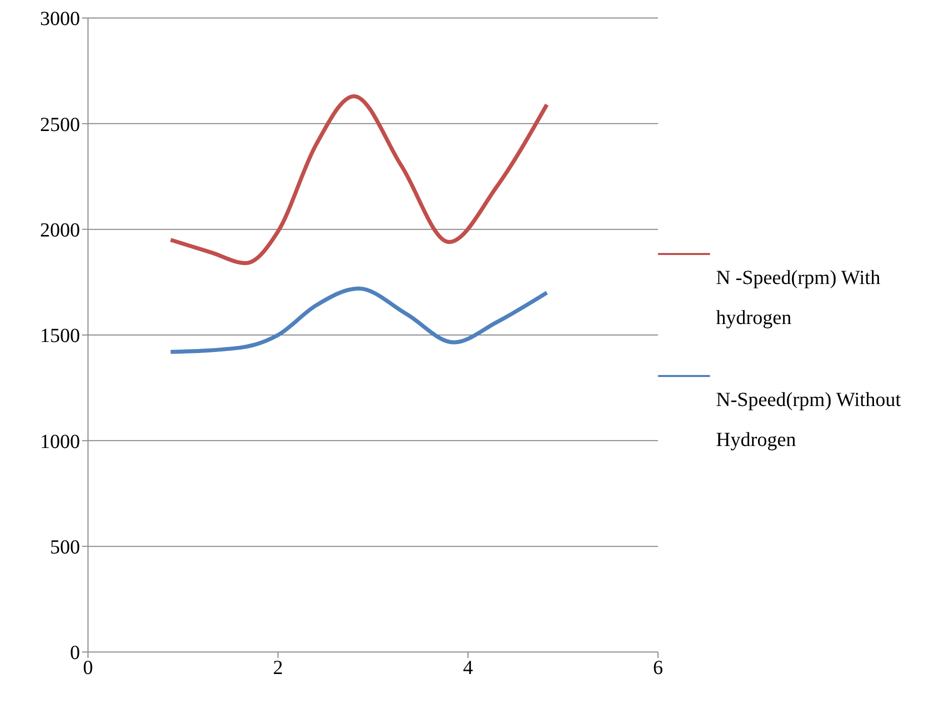 The height and width of the screenshot is (709, 940). What do you see at coordinates (60, 230) in the screenshot?
I see `y-tick-label: 2000` at bounding box center [60, 230].